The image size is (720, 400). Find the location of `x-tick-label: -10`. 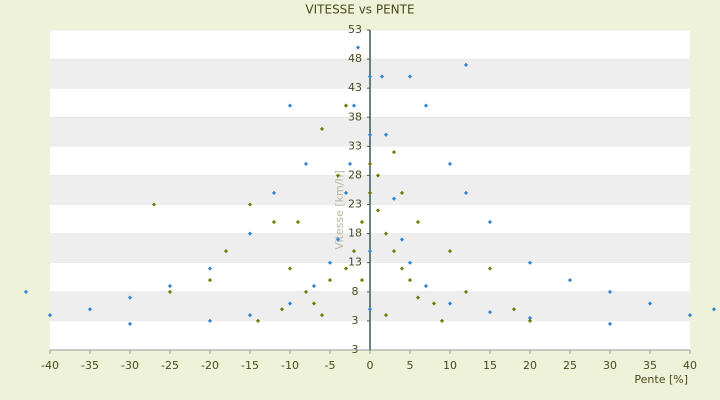

x-tick-label: -10 is located at coordinates (290, 365).